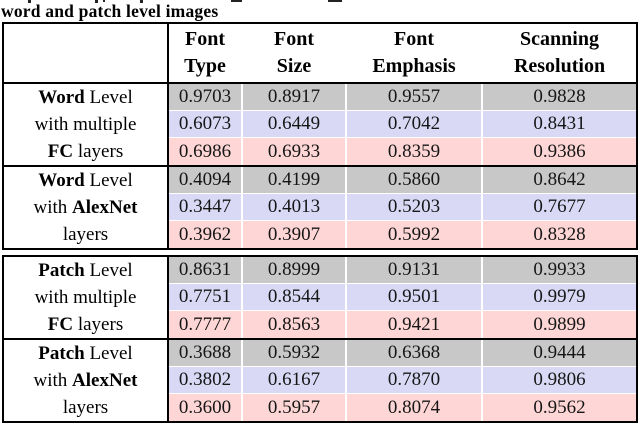 The image size is (640, 424). Describe the element at coordinates (294, 353) in the screenshot. I see `value-cell: 0.5932` at that location.